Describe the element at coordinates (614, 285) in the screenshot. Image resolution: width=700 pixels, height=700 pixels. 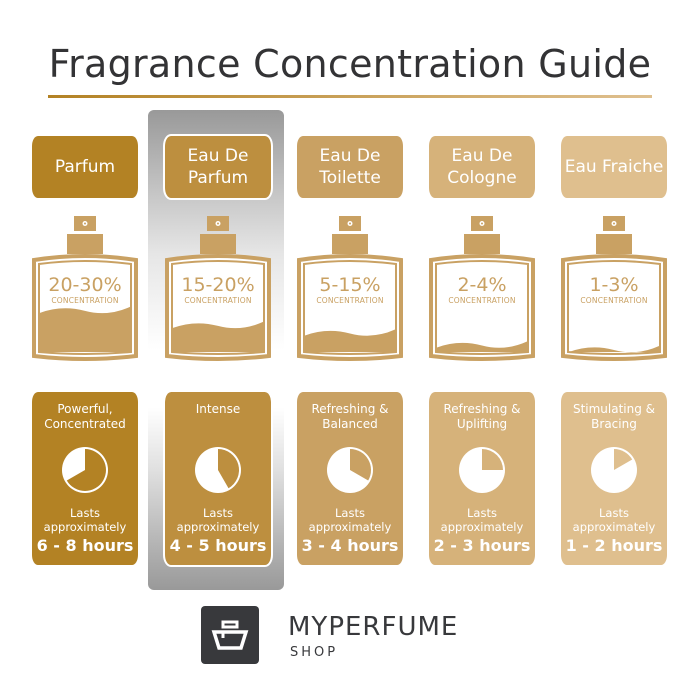
I see `concentration-percent: 1-3%` at that location.